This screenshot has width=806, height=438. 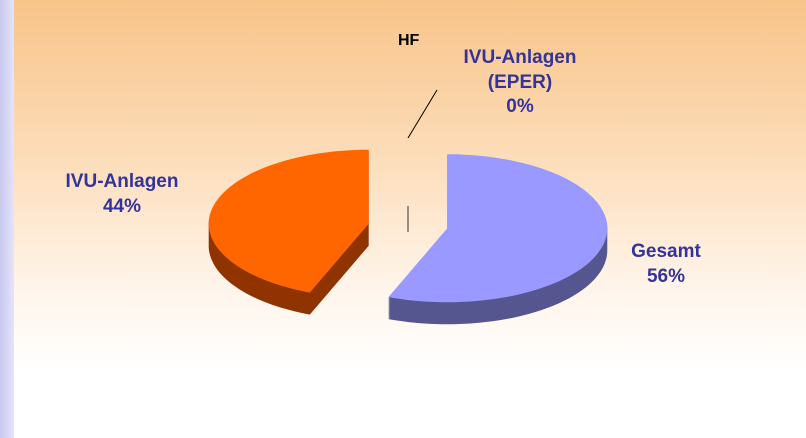 What do you see at coordinates (7, 219) in the screenshot?
I see `side-strip` at bounding box center [7, 219].